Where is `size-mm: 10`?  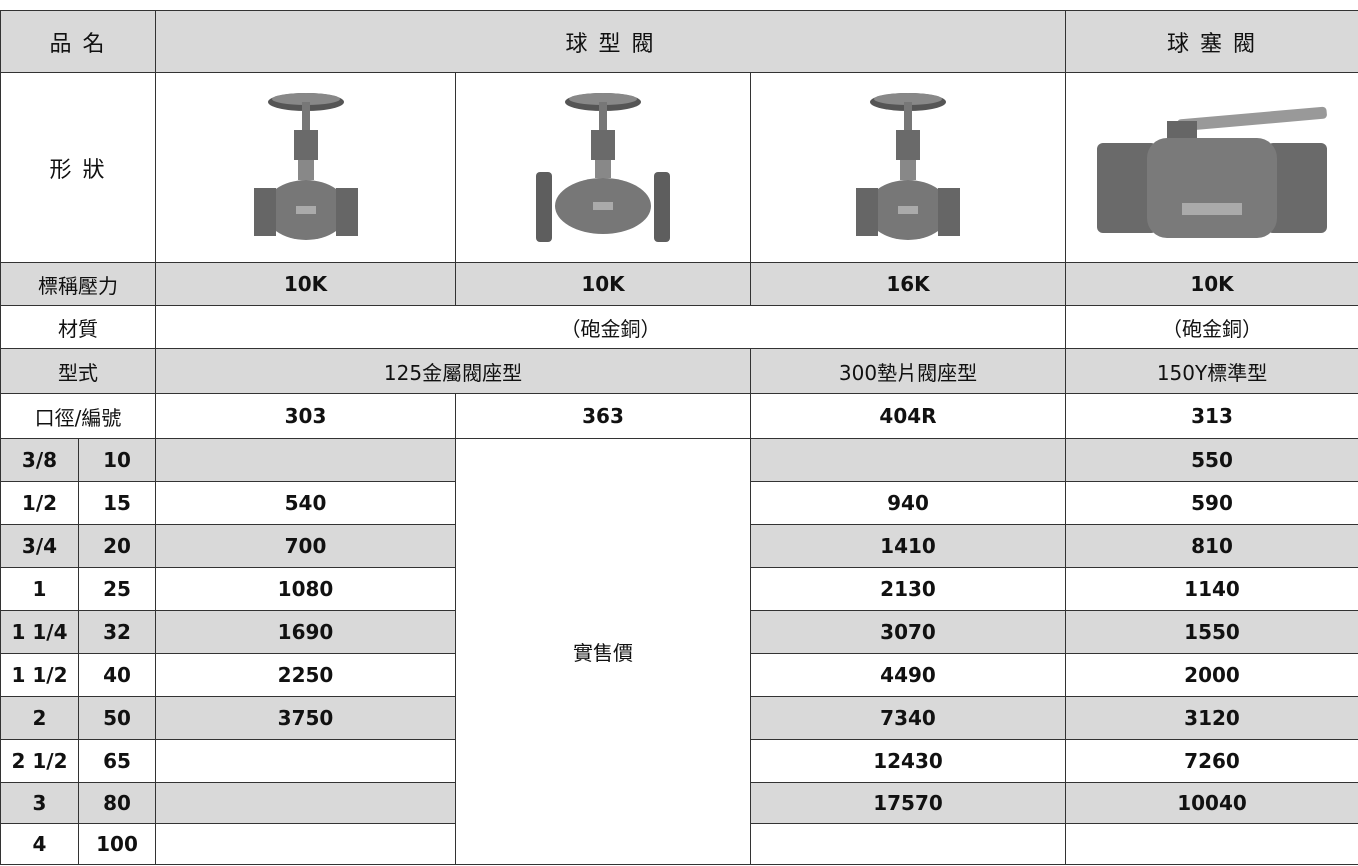
size-mm: 10 is located at coordinates (117, 460).